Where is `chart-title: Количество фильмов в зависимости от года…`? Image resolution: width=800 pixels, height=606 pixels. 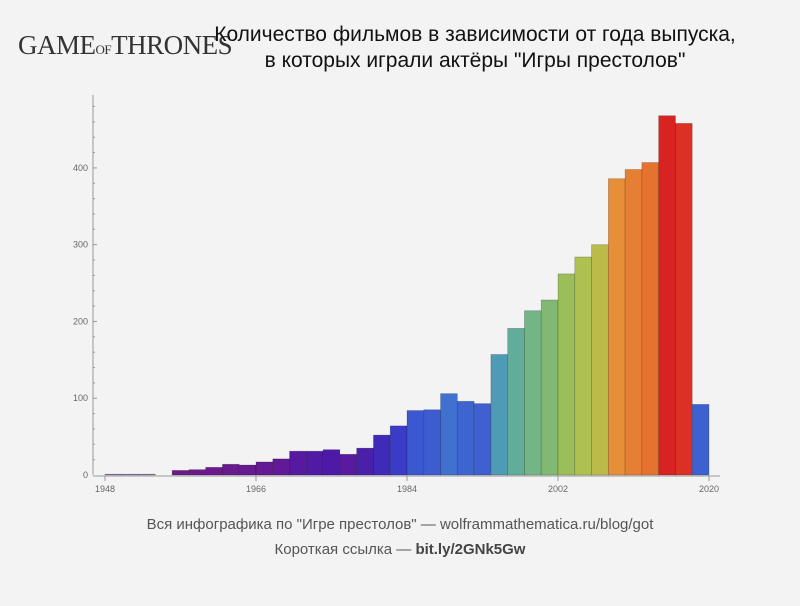
chart-title: Количество фильмов в зависимости от года… is located at coordinates (475, 48).